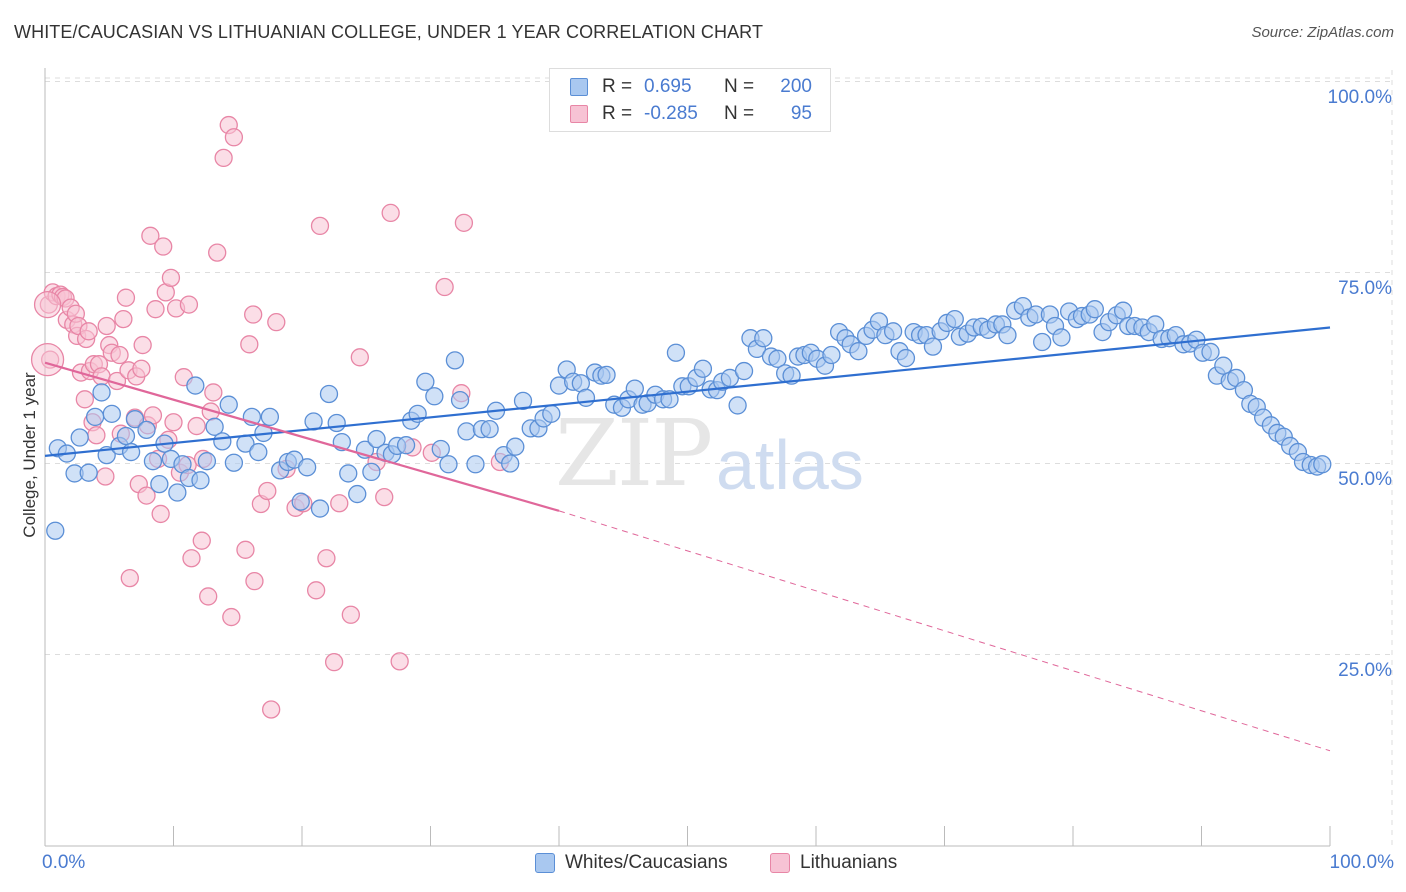  What do you see at coordinates (617, 86) in the screenshot?
I see `legend-r-label: R =` at bounding box center [617, 86].